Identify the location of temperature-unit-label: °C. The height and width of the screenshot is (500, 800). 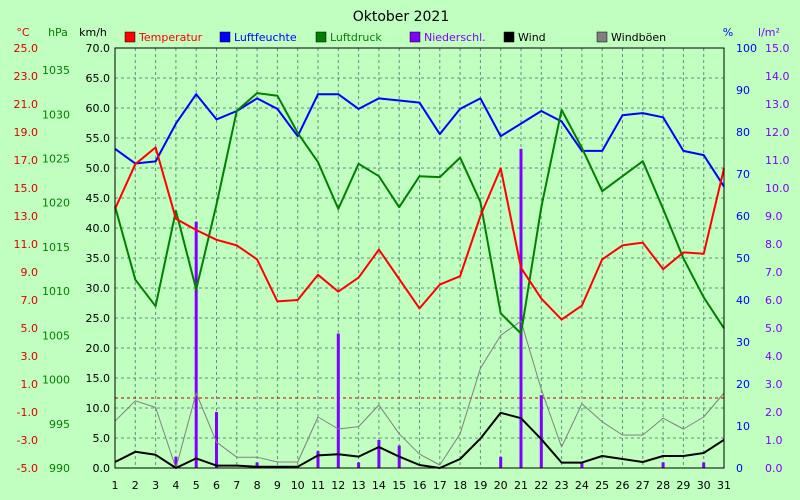
(23, 32).